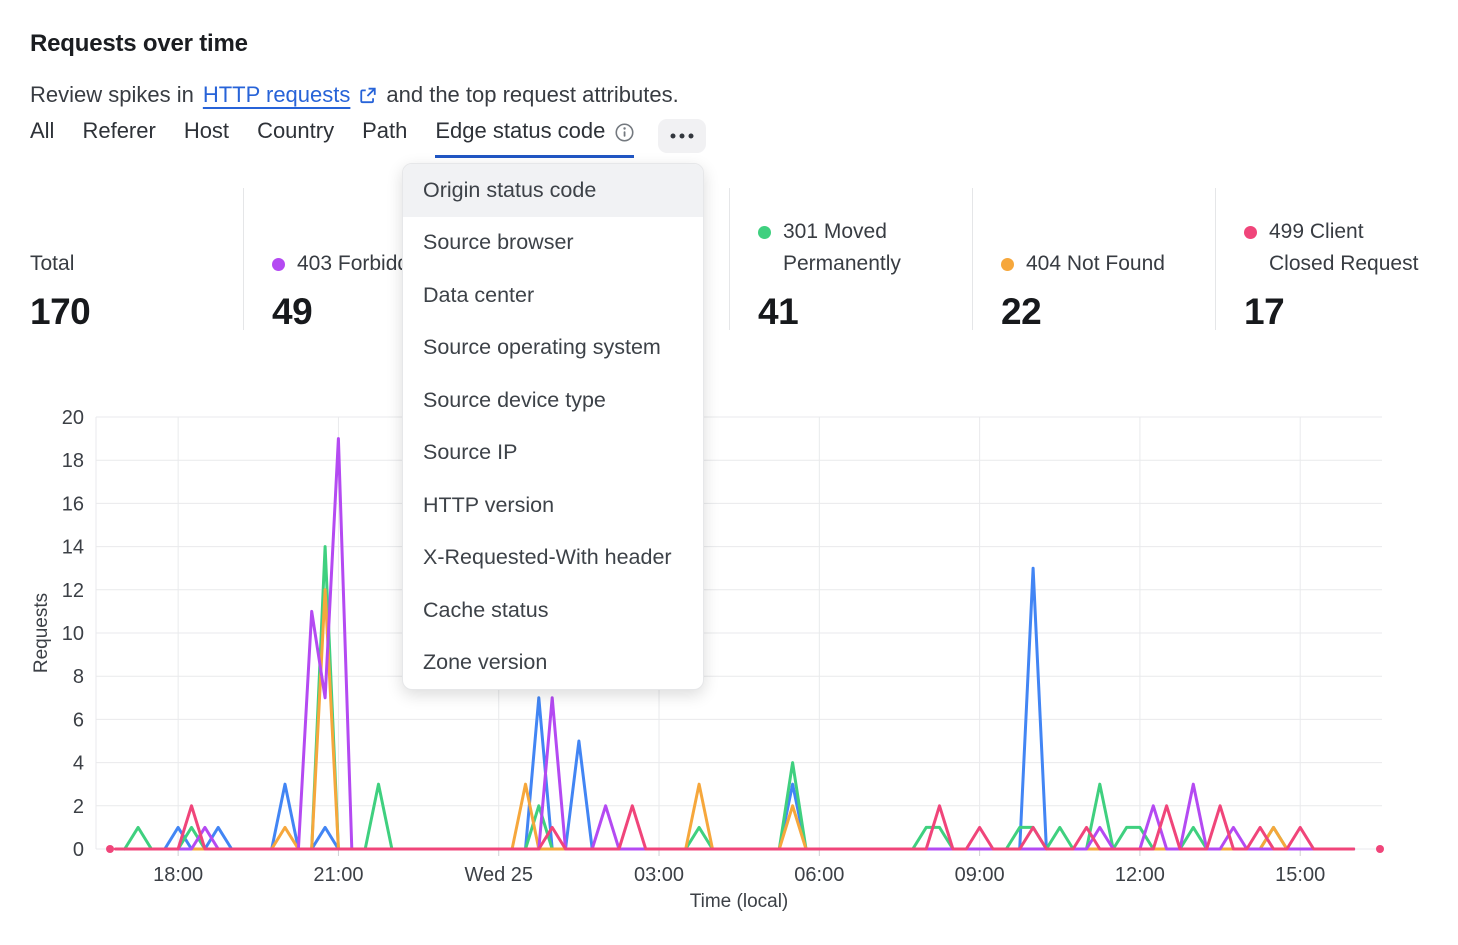 Image resolution: width=1458 pixels, height=945 pixels. I want to click on tab-referer: Referer, so click(118, 138).